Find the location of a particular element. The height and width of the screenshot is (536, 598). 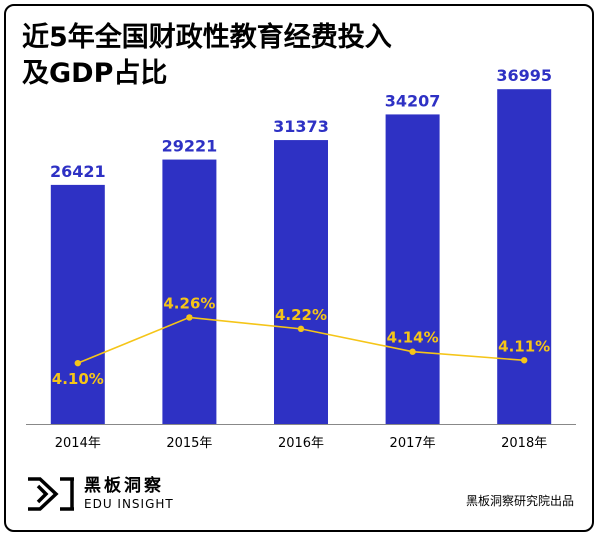

x-tick-label: 2017年 is located at coordinates (413, 443).